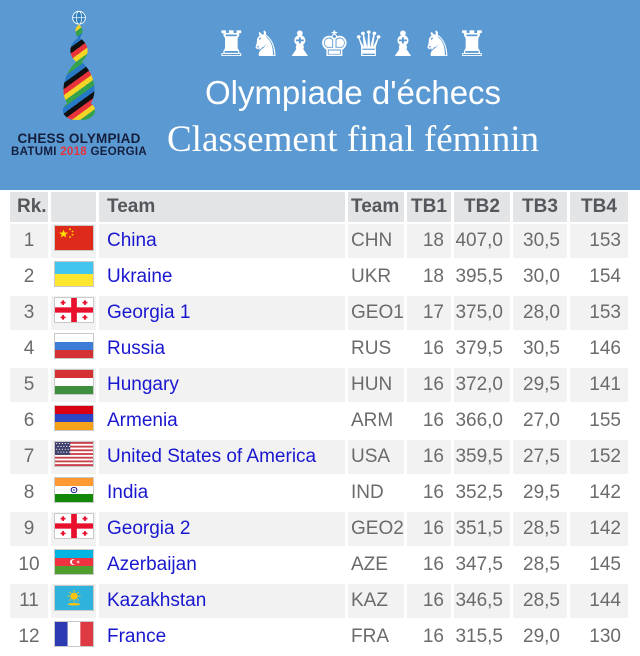  I want to click on team-code-cell: GEO2, so click(376, 529).